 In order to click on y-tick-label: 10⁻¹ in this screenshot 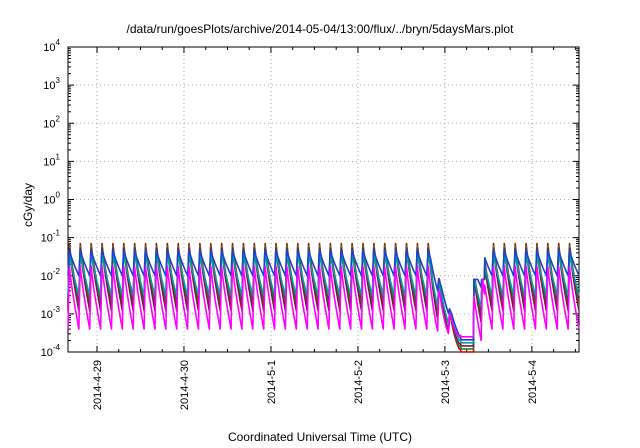, I will do `click(51, 237)`.